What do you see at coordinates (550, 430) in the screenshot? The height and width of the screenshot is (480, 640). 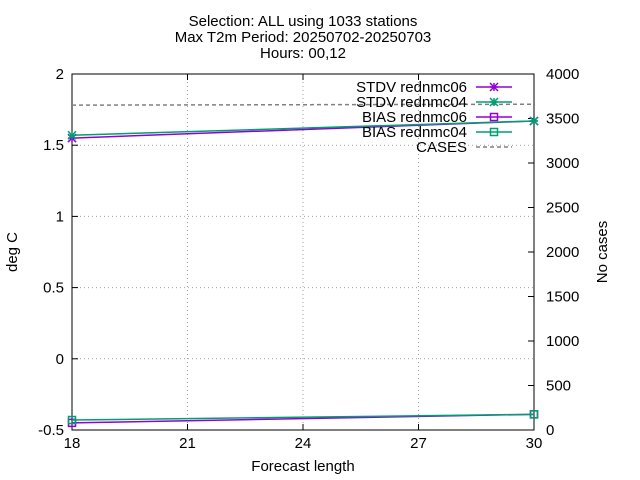 I see `y2-tick-label: 0` at bounding box center [550, 430].